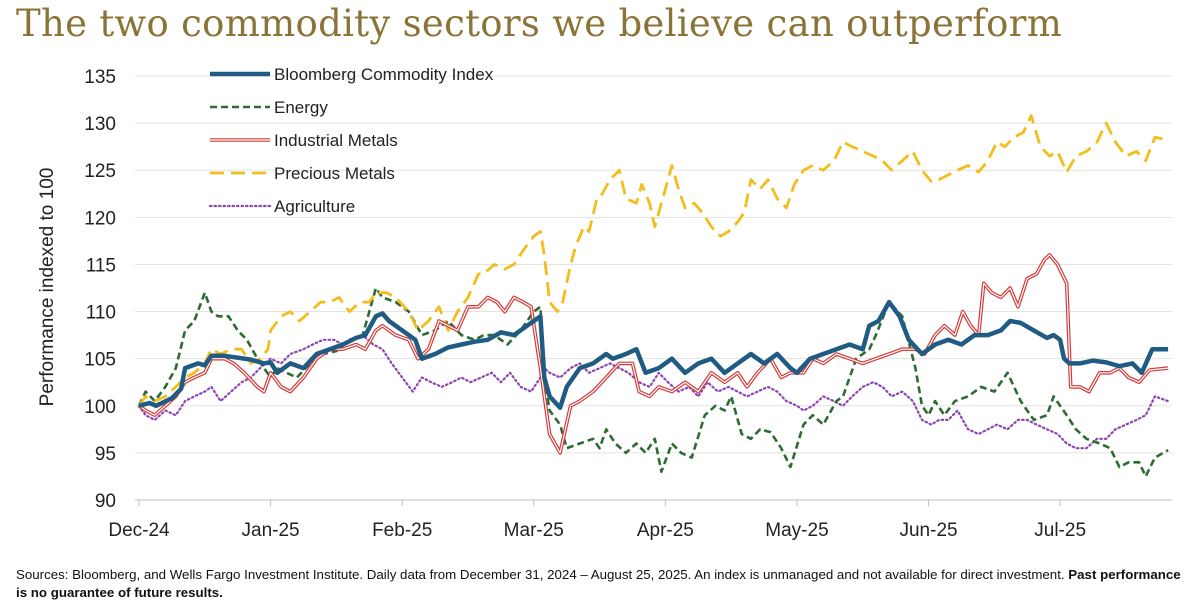  I want to click on y-tick-label: 135, so click(100, 77).